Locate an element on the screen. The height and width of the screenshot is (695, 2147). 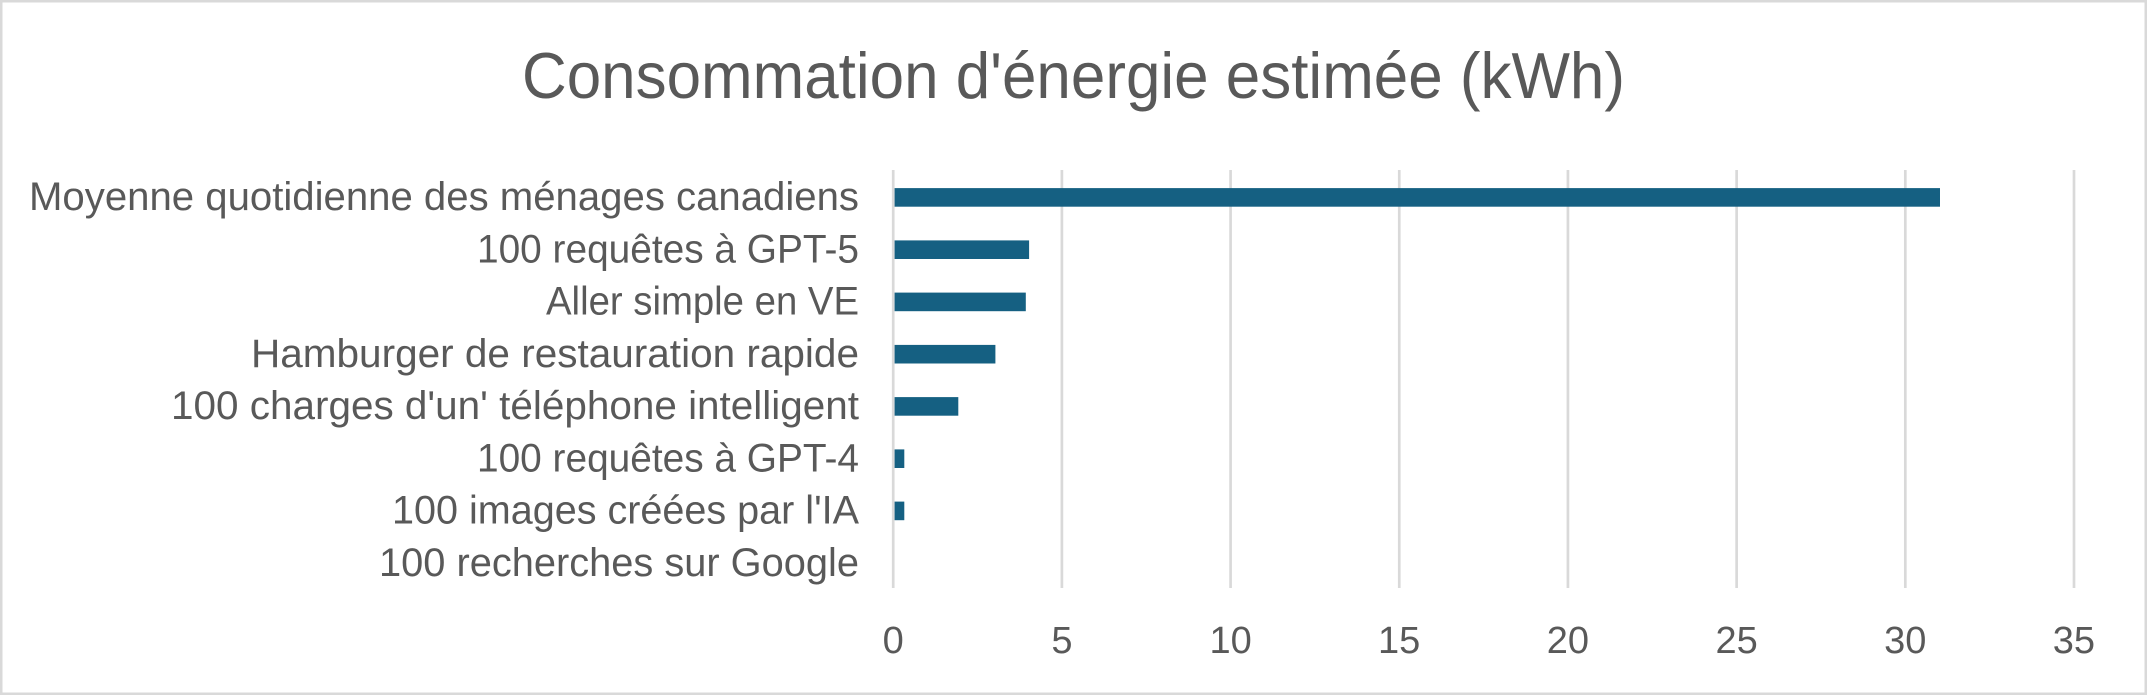
svg-text: 15 is located at coordinates (1399, 641).